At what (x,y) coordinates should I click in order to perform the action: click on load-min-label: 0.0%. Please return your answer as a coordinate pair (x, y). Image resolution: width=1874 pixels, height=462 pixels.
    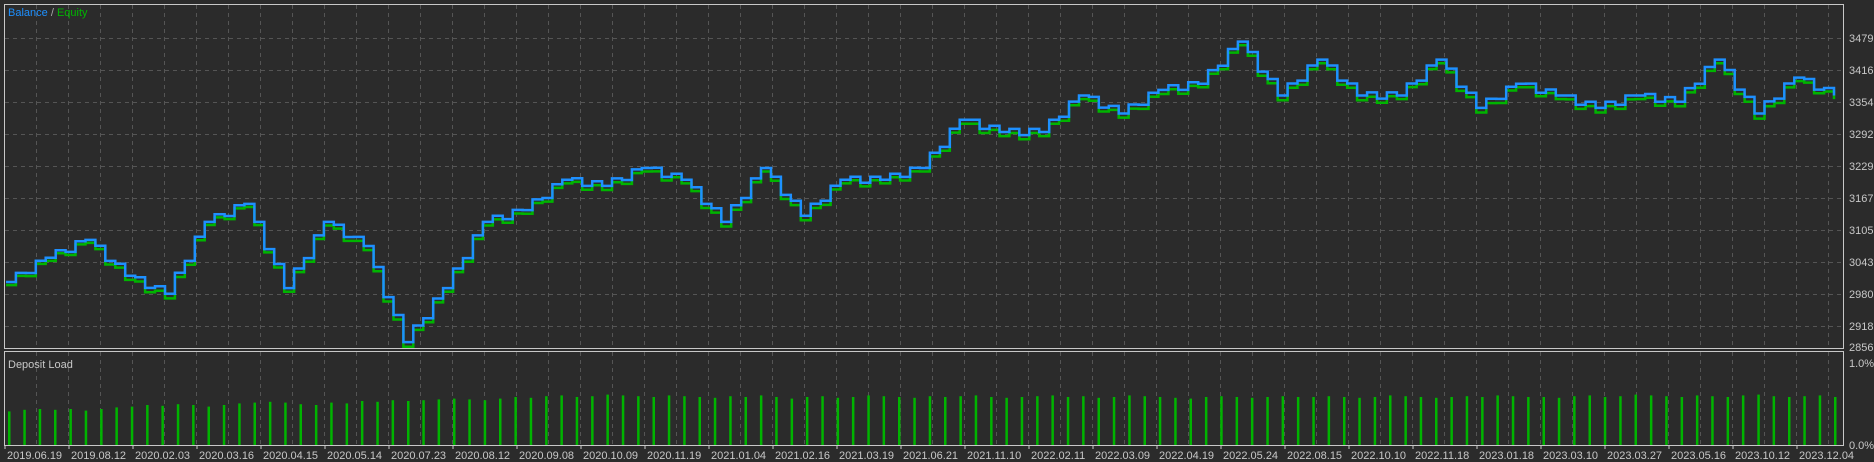
    Looking at the image, I should click on (1861, 446).